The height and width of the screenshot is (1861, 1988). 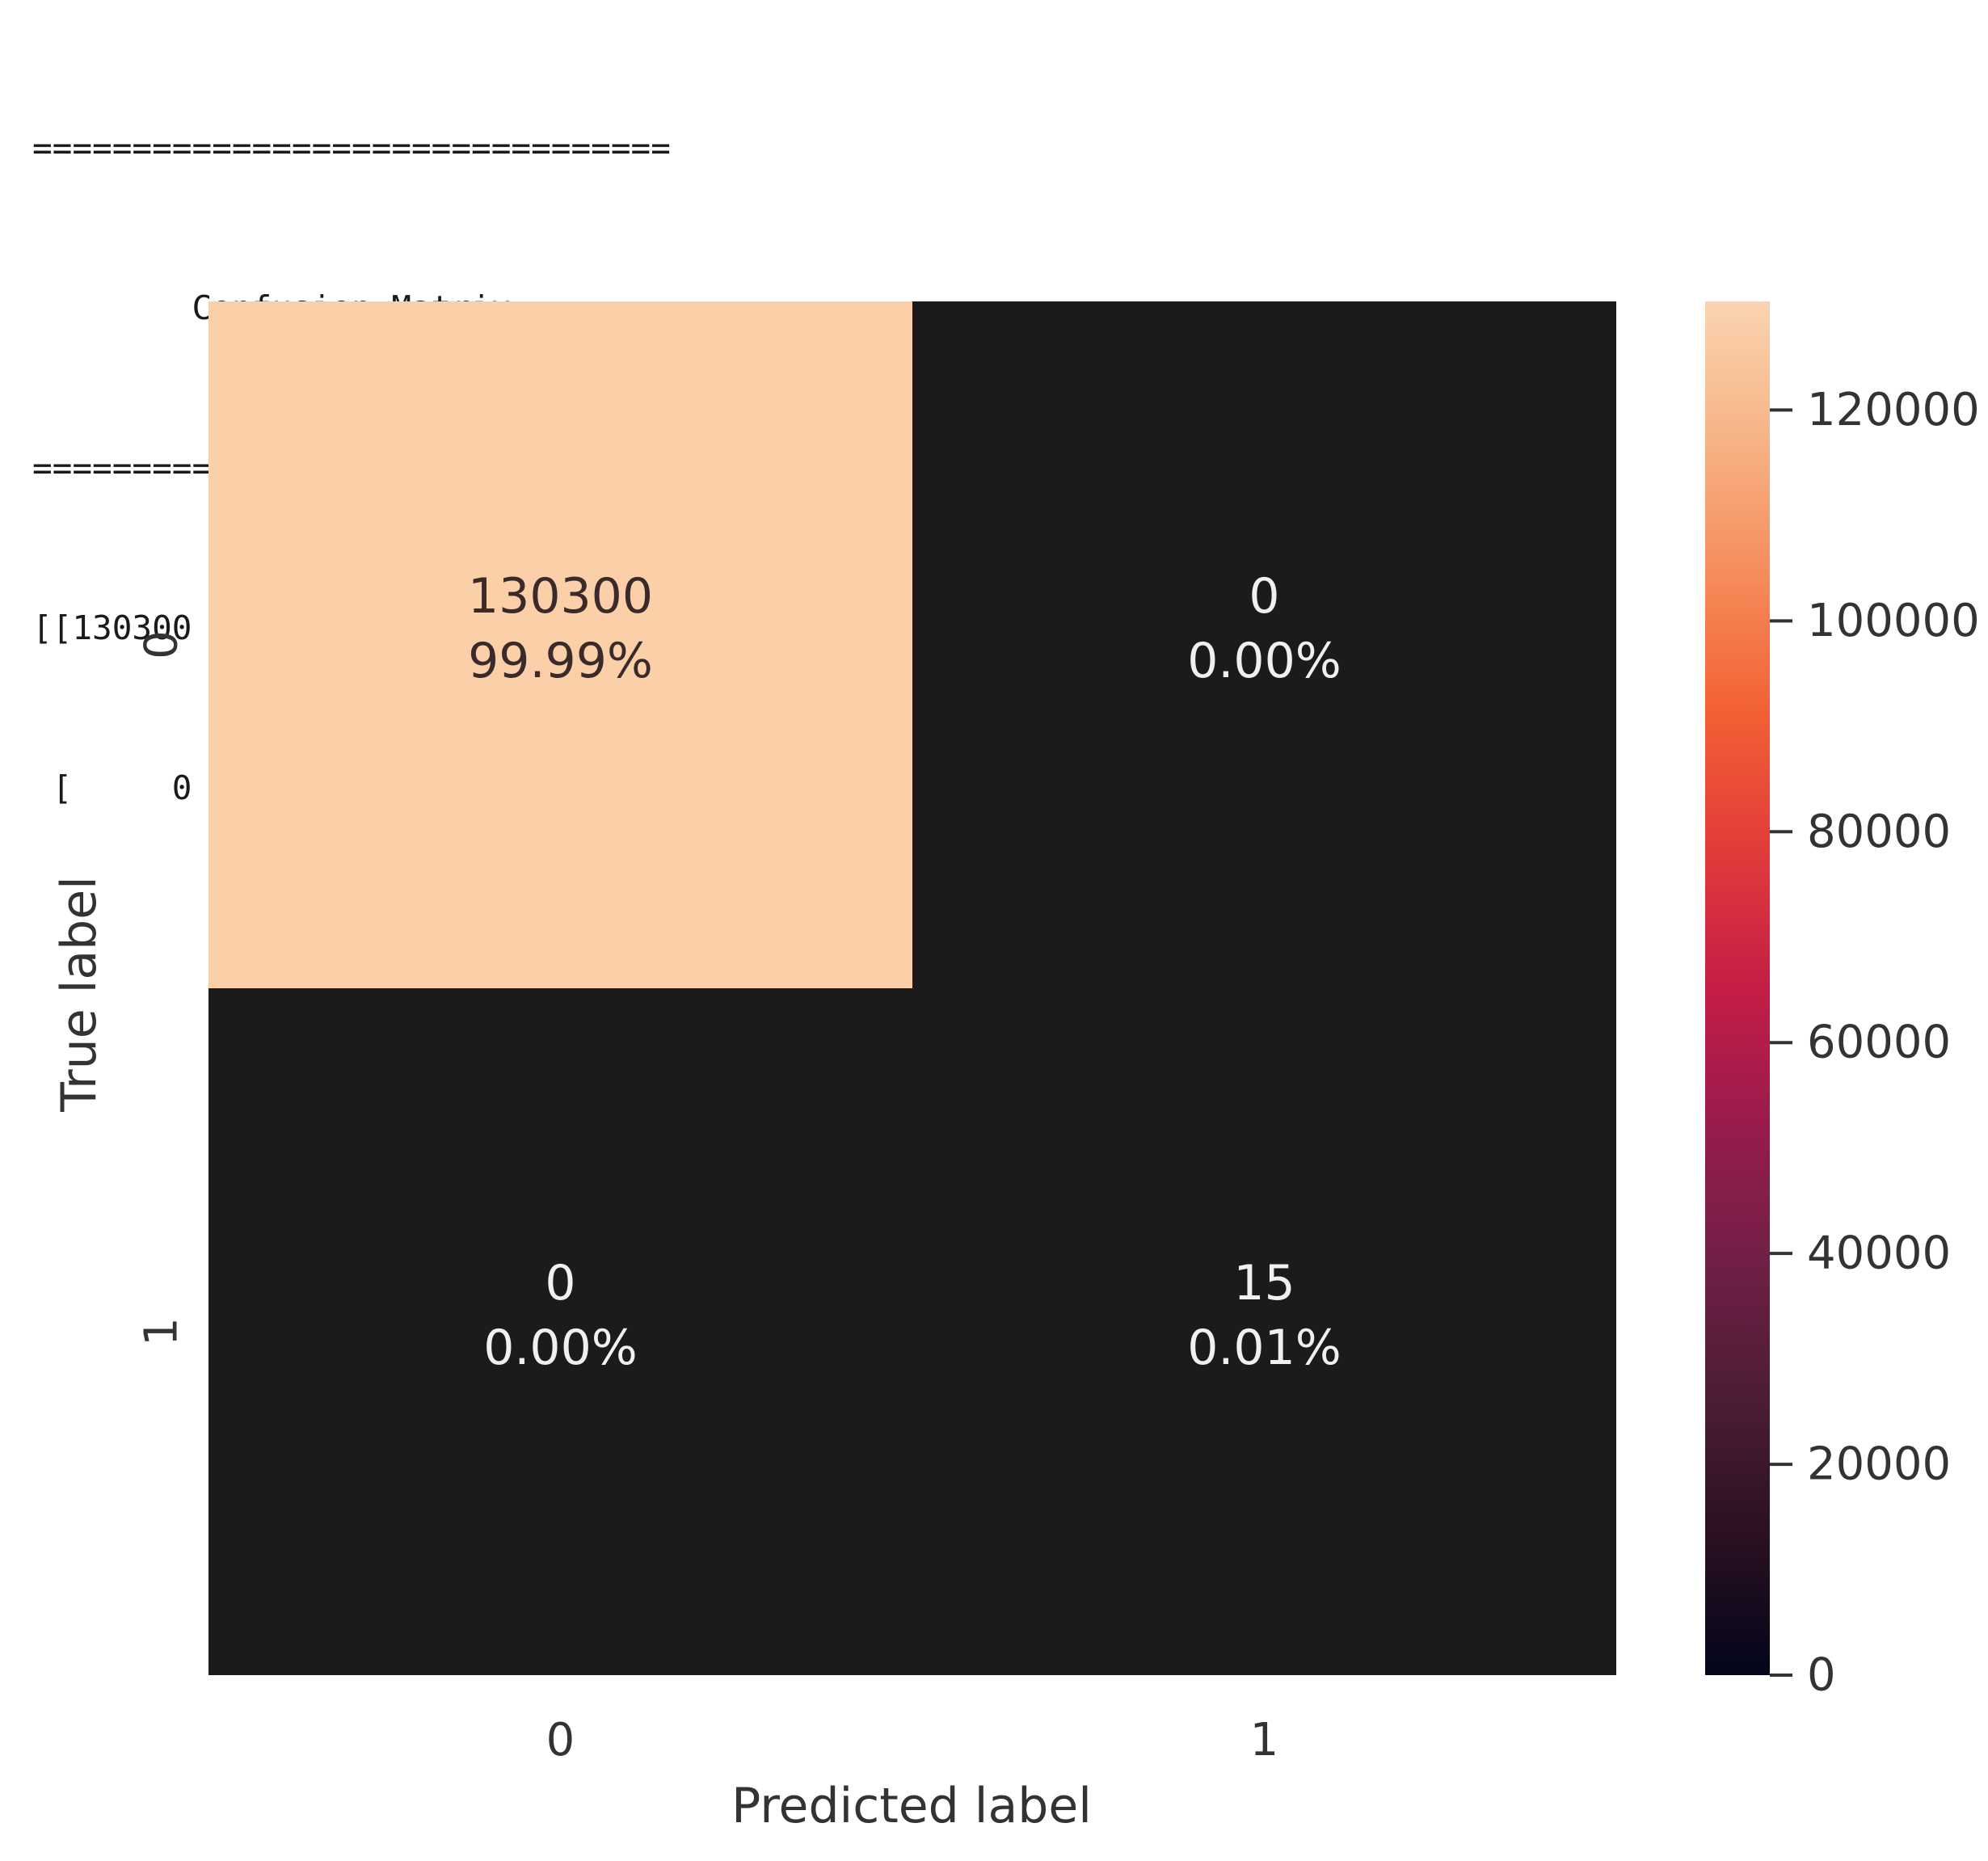 What do you see at coordinates (560, 597) in the screenshot?
I see `cell-annotation-0-0-count: 130300` at bounding box center [560, 597].